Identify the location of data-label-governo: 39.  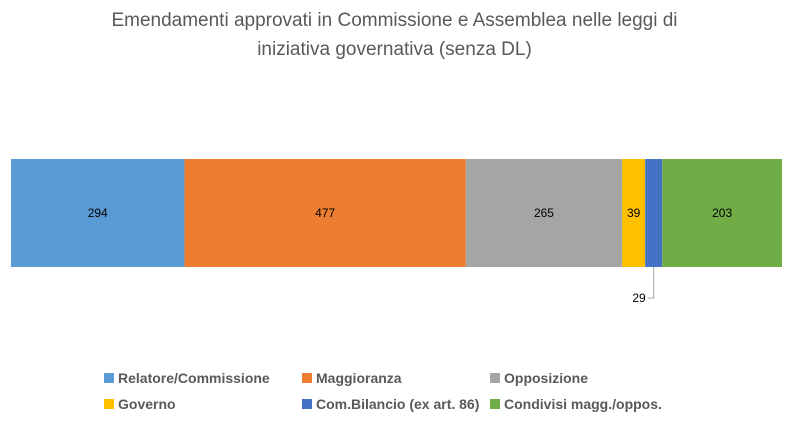
(634, 213).